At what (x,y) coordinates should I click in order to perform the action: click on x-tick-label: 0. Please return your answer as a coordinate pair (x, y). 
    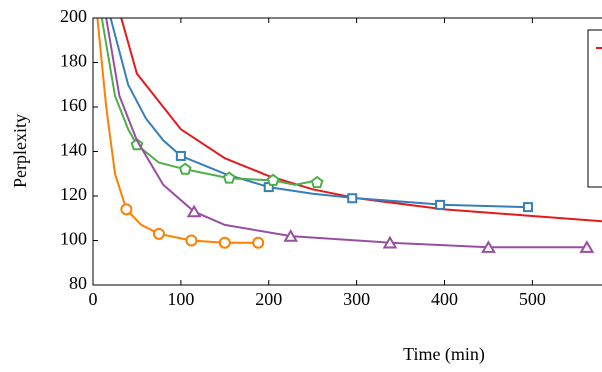
    Looking at the image, I should click on (93, 299).